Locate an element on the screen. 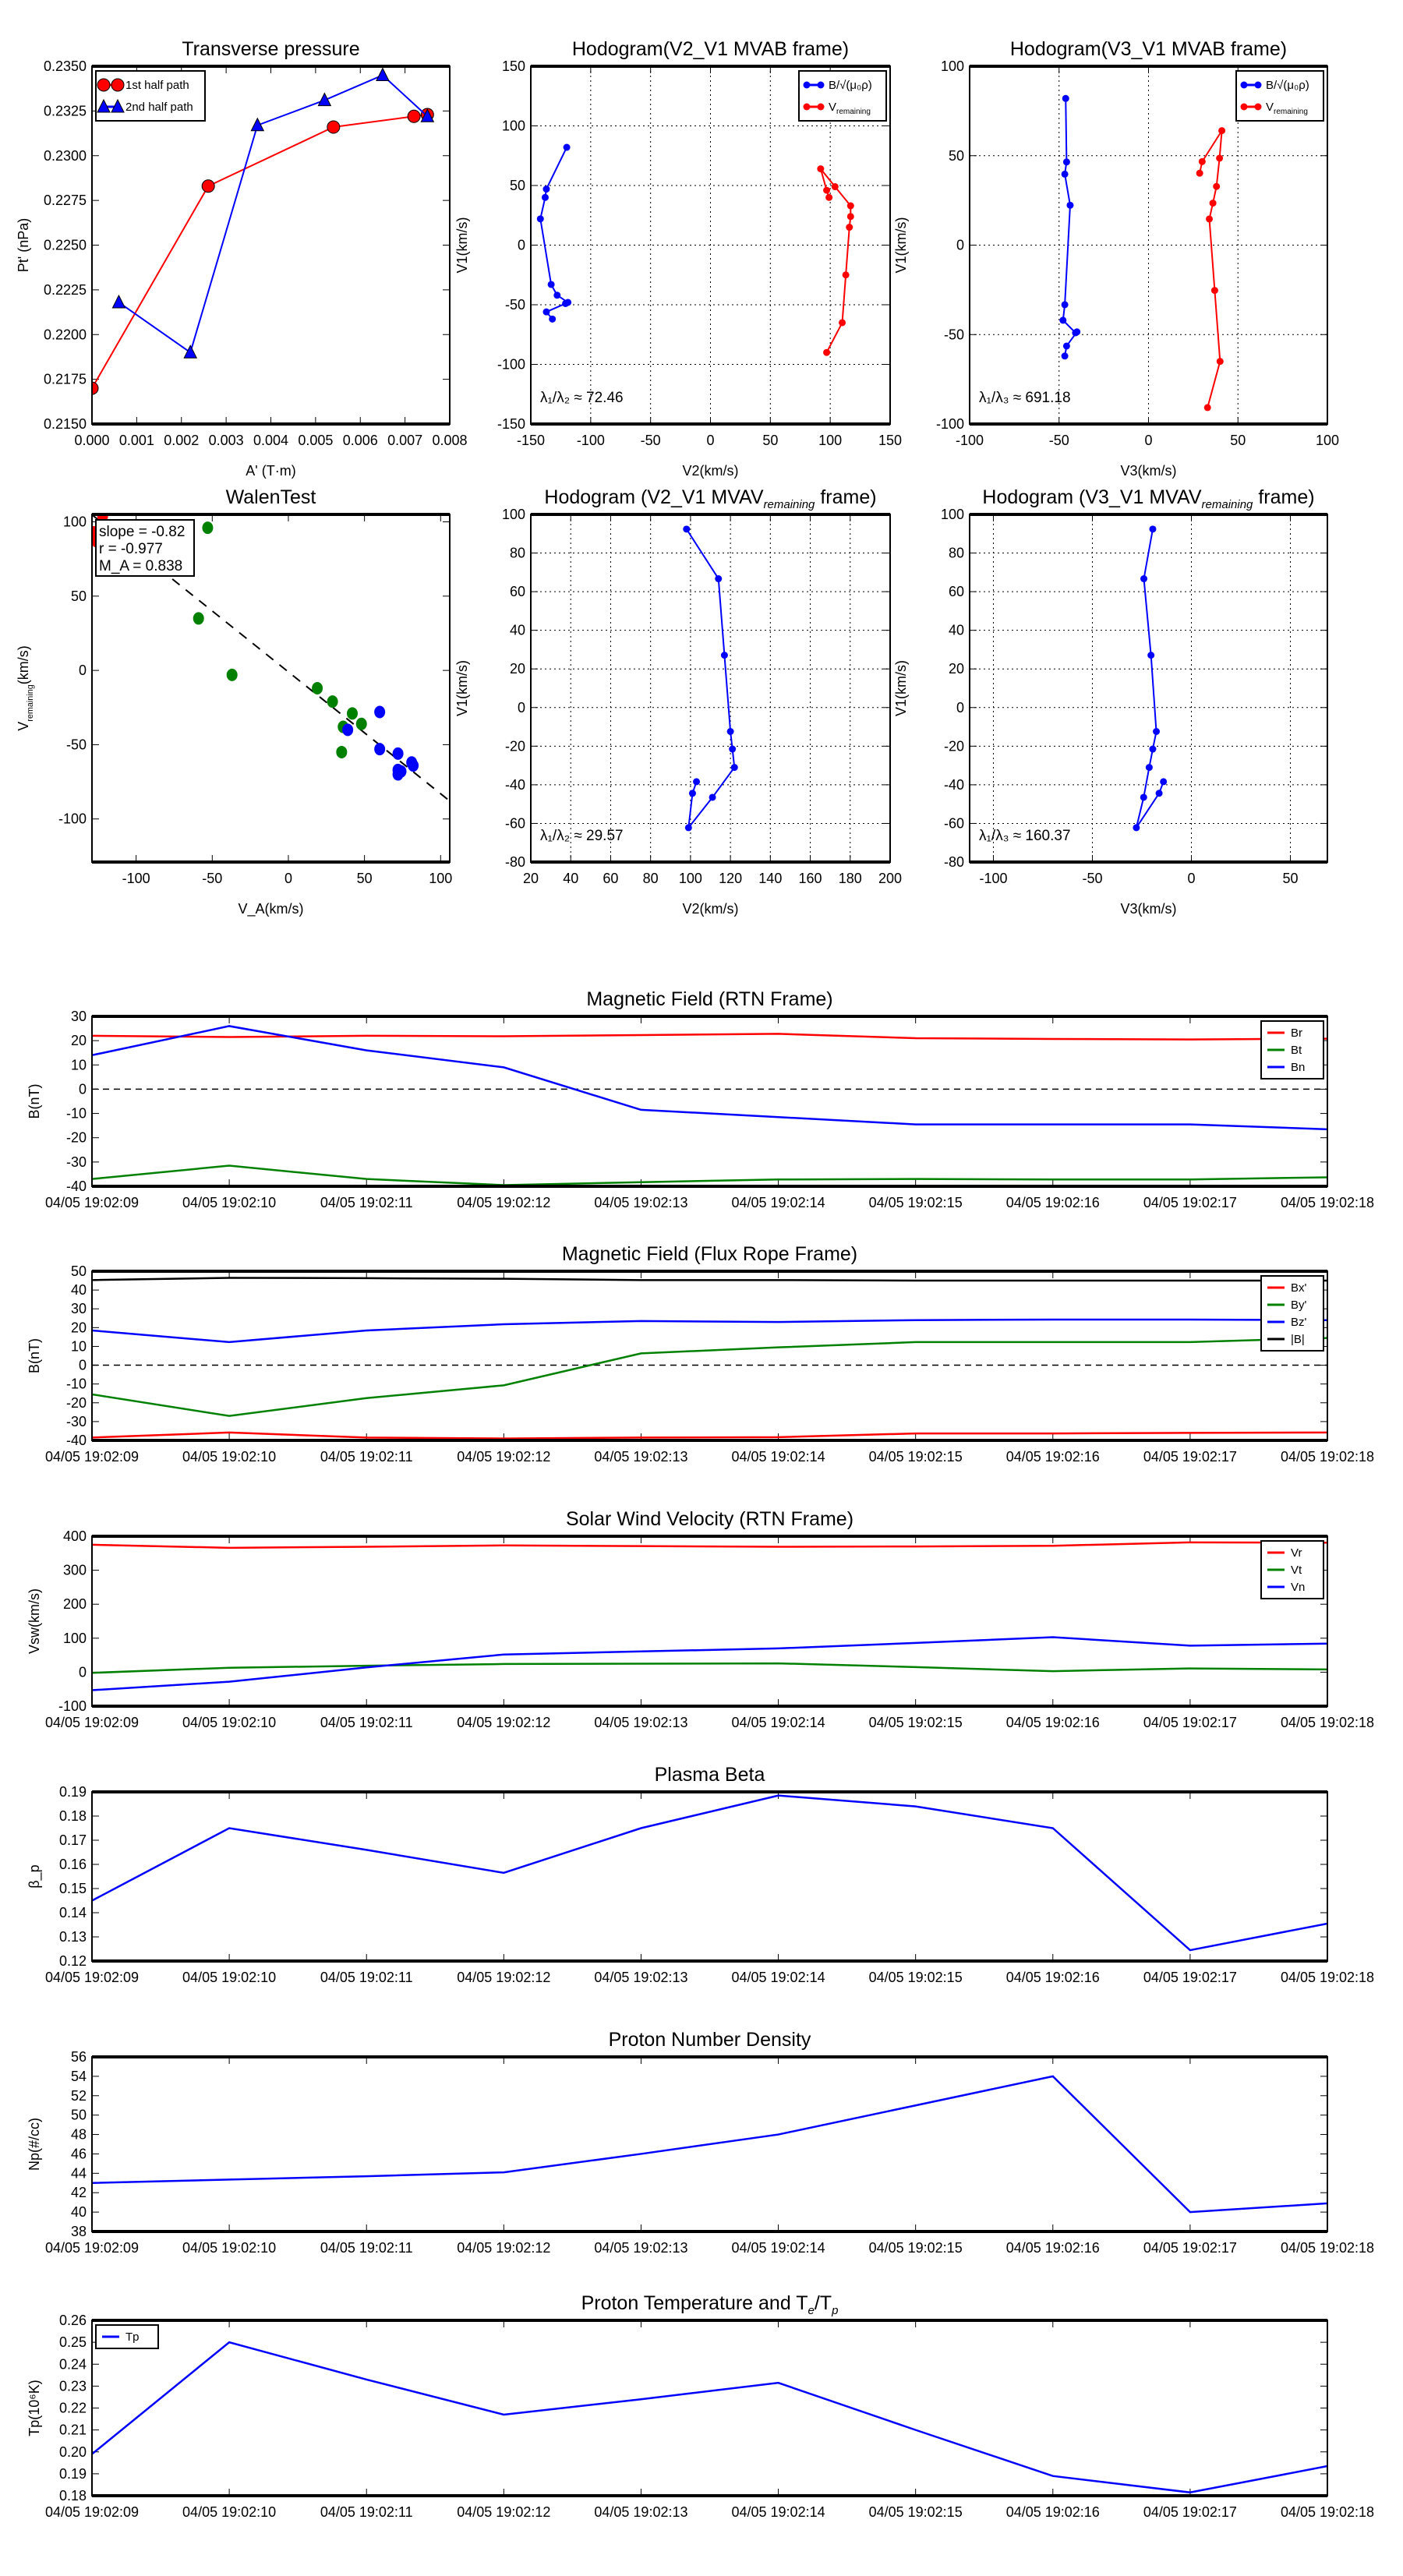 Image resolution: width=1403 pixels, height=2576 pixels. y-tick-label: 0.2275 is located at coordinates (65, 200).